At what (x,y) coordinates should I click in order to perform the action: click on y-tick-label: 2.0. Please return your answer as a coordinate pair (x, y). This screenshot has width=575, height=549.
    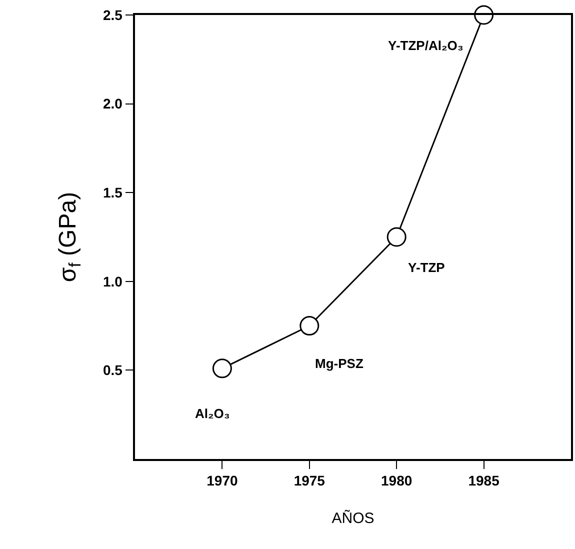
    Looking at the image, I should click on (112, 104).